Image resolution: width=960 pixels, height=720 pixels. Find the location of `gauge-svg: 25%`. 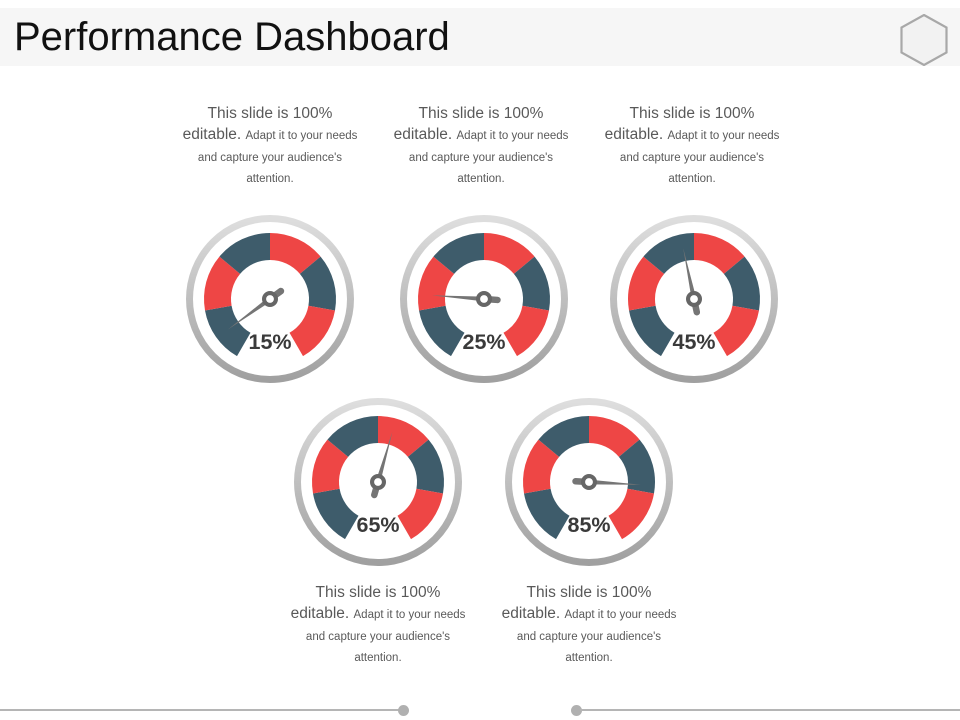

gauge-svg: 25% is located at coordinates (484, 299).